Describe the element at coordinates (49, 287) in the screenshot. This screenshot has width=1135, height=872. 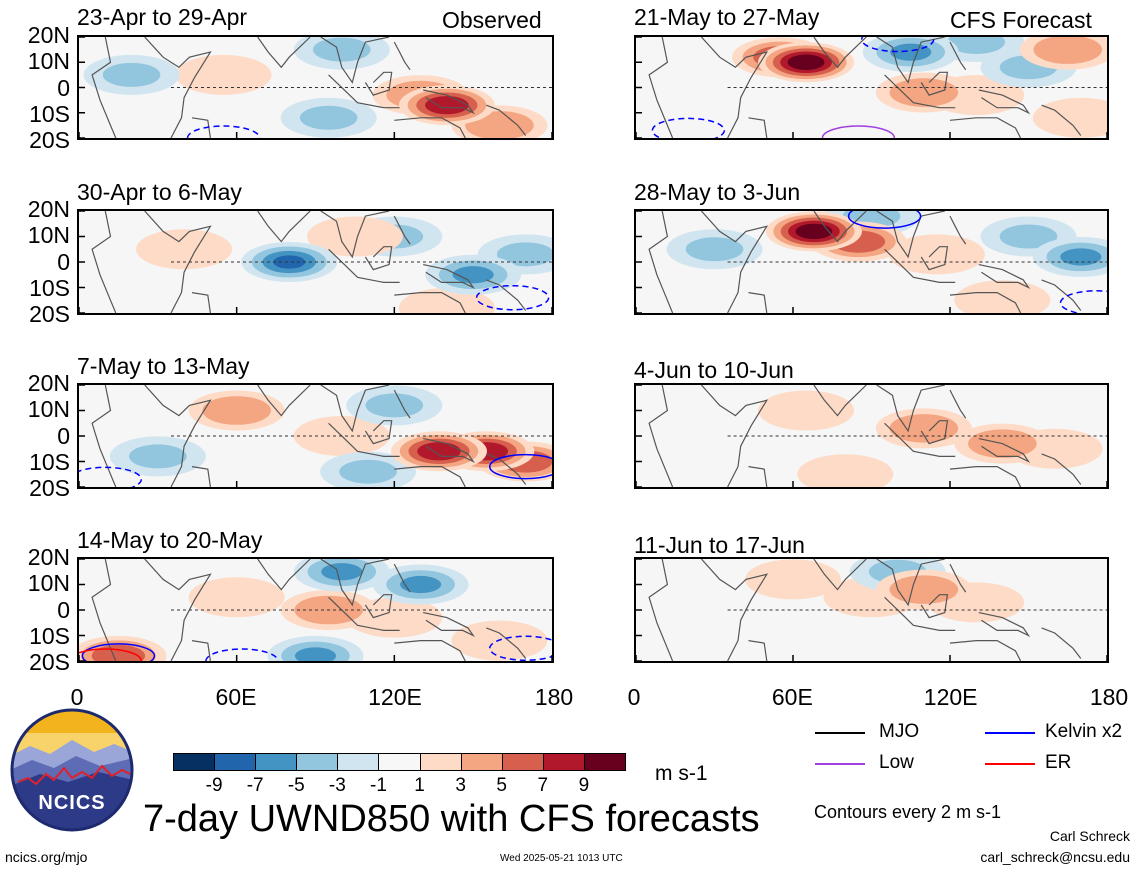
I see `y-tick-label: 10S` at that location.